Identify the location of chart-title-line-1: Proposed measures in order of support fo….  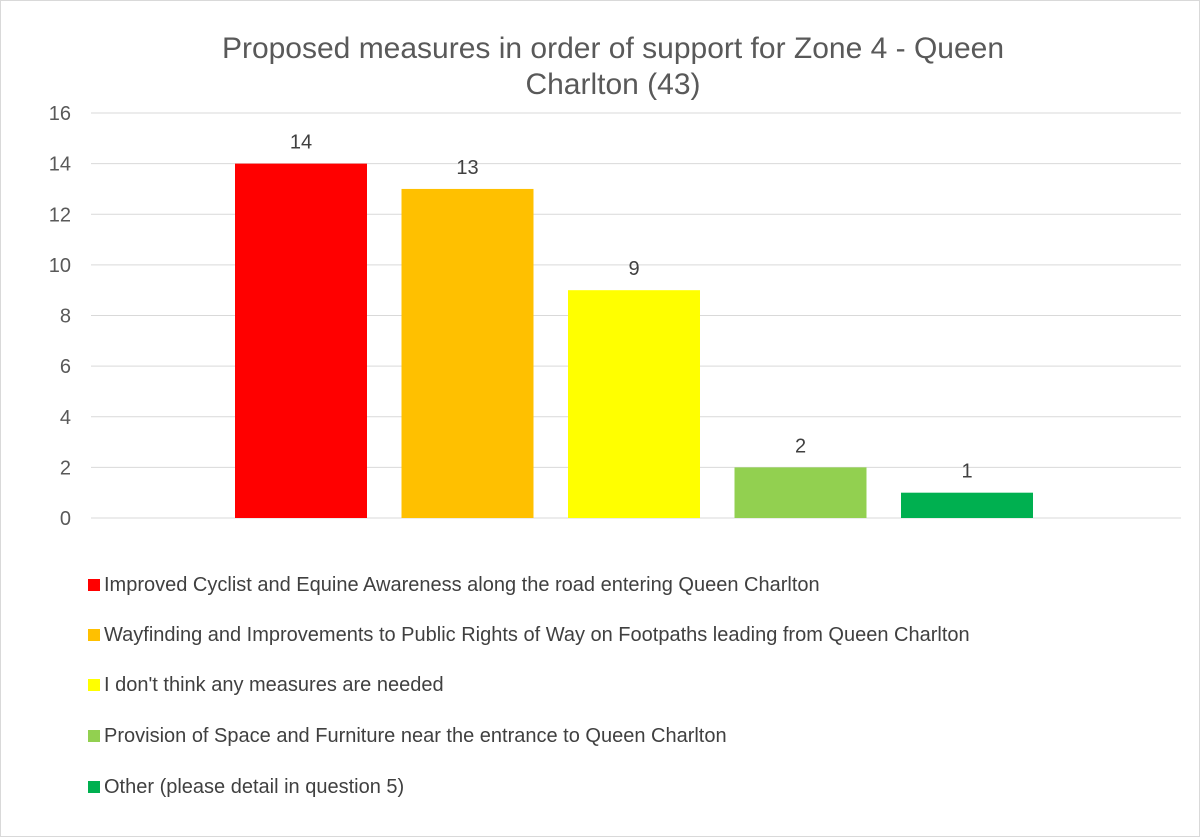
(613, 48).